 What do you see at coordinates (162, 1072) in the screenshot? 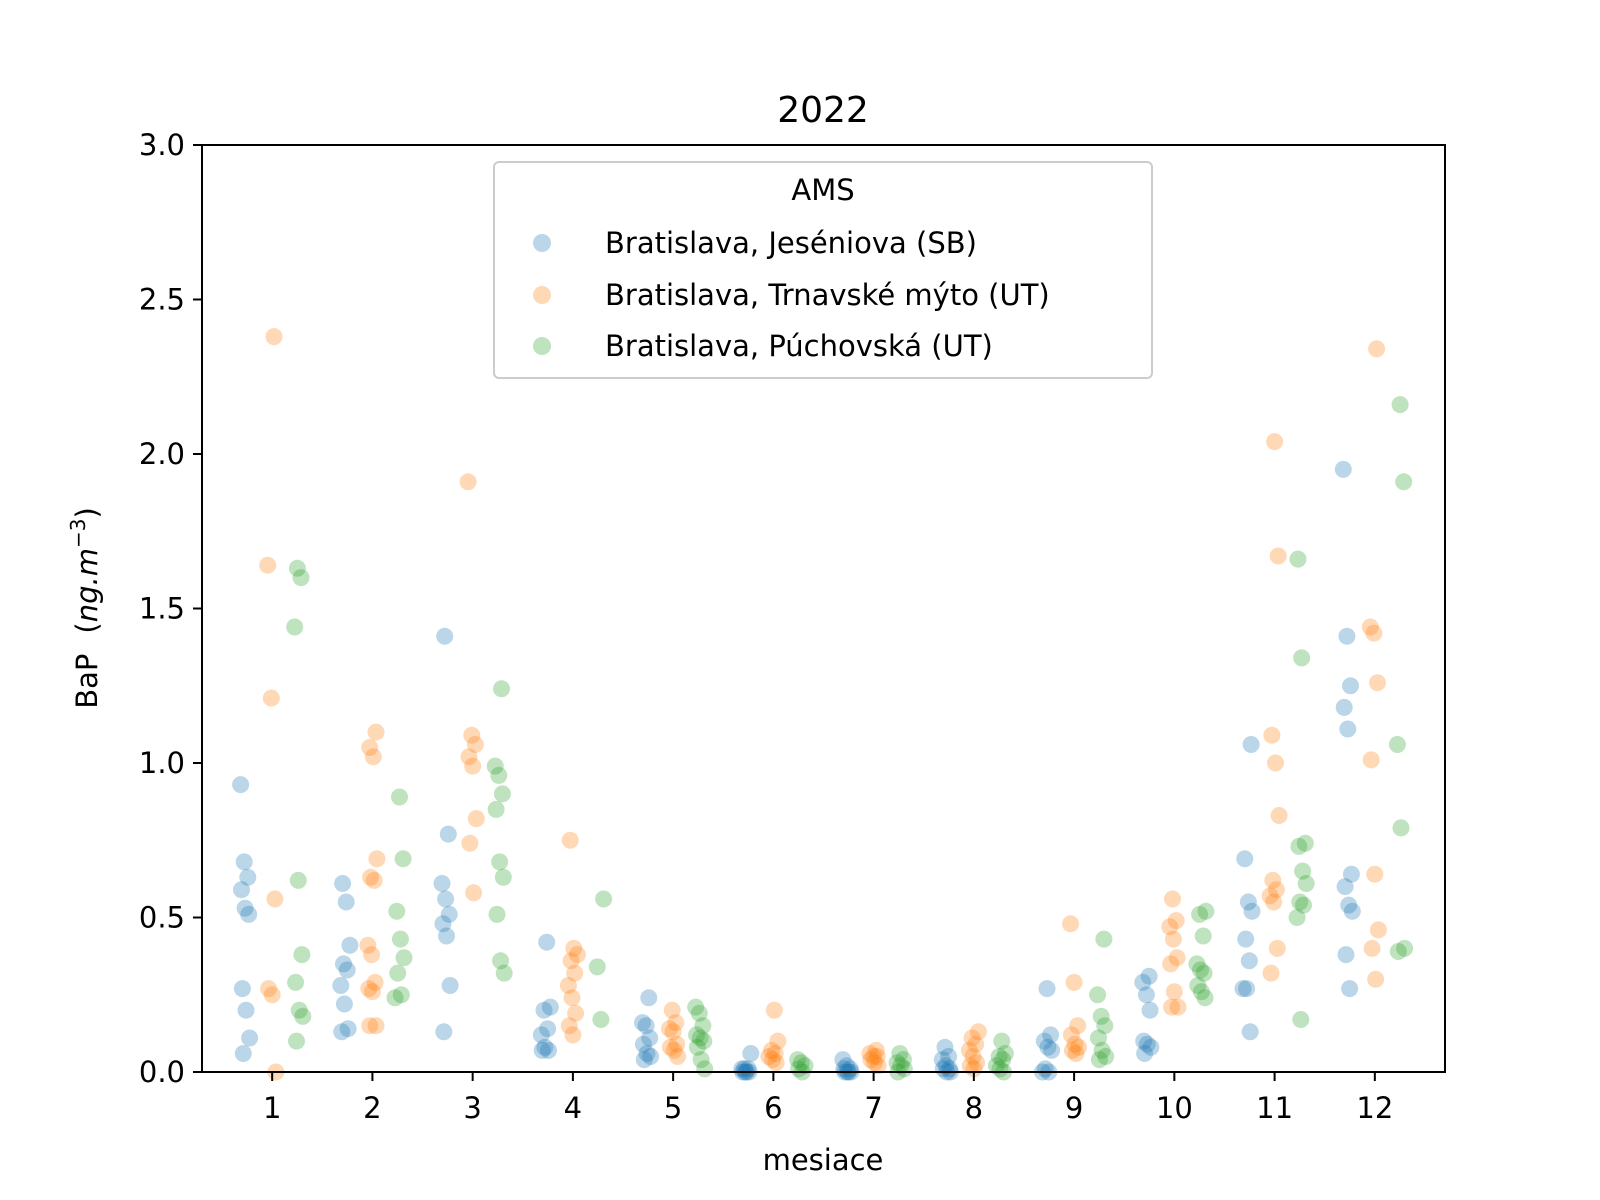
I see `y-tick-label: 0.0` at bounding box center [162, 1072].